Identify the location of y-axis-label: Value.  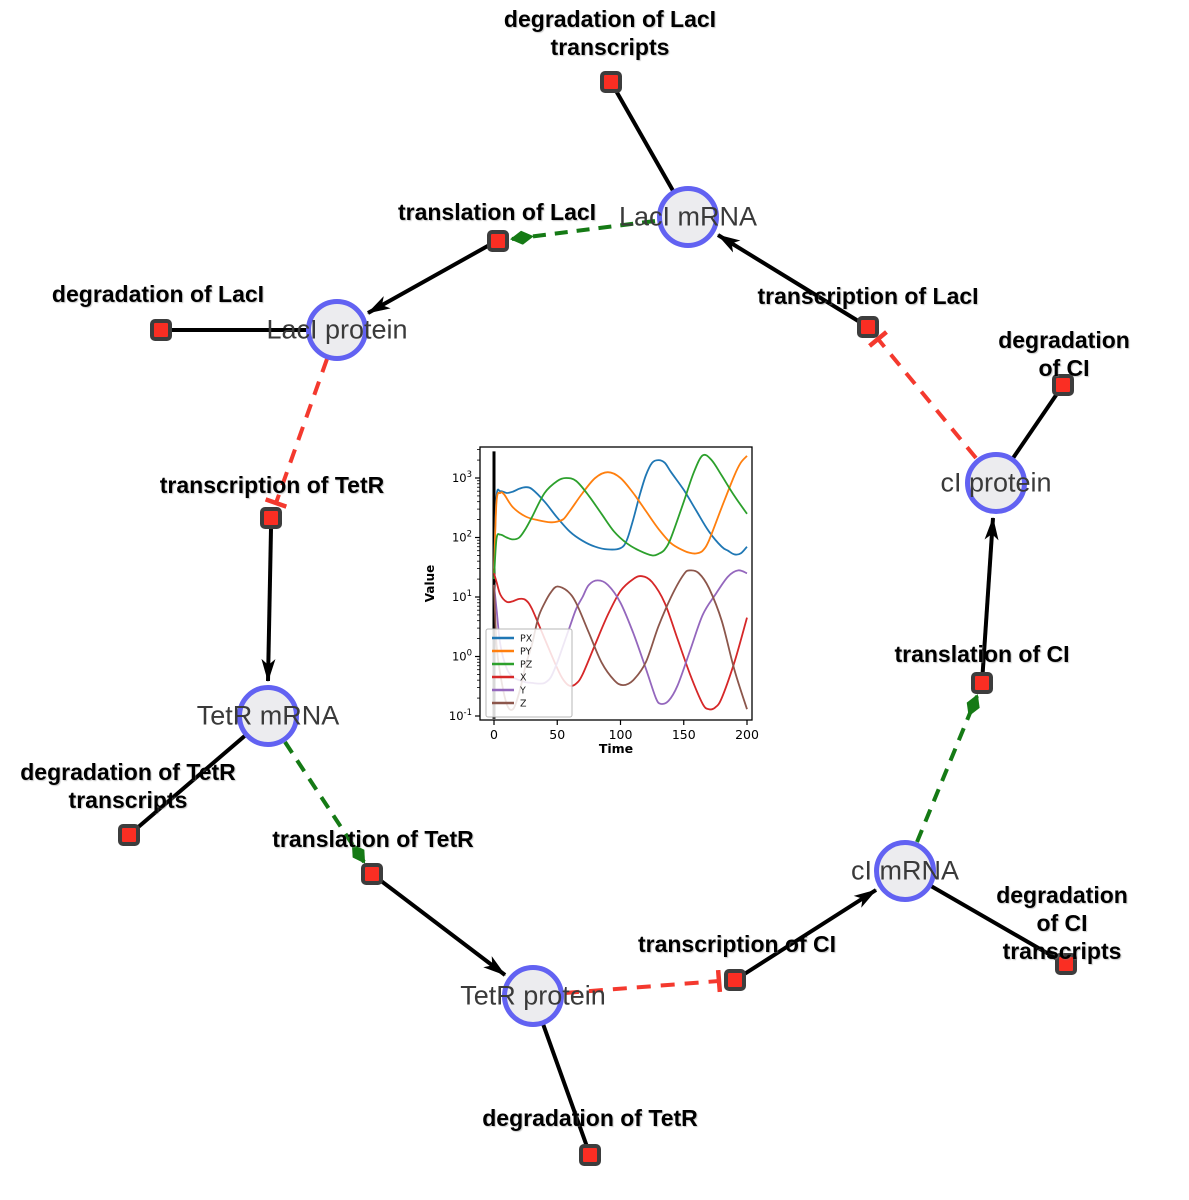
(430, 584).